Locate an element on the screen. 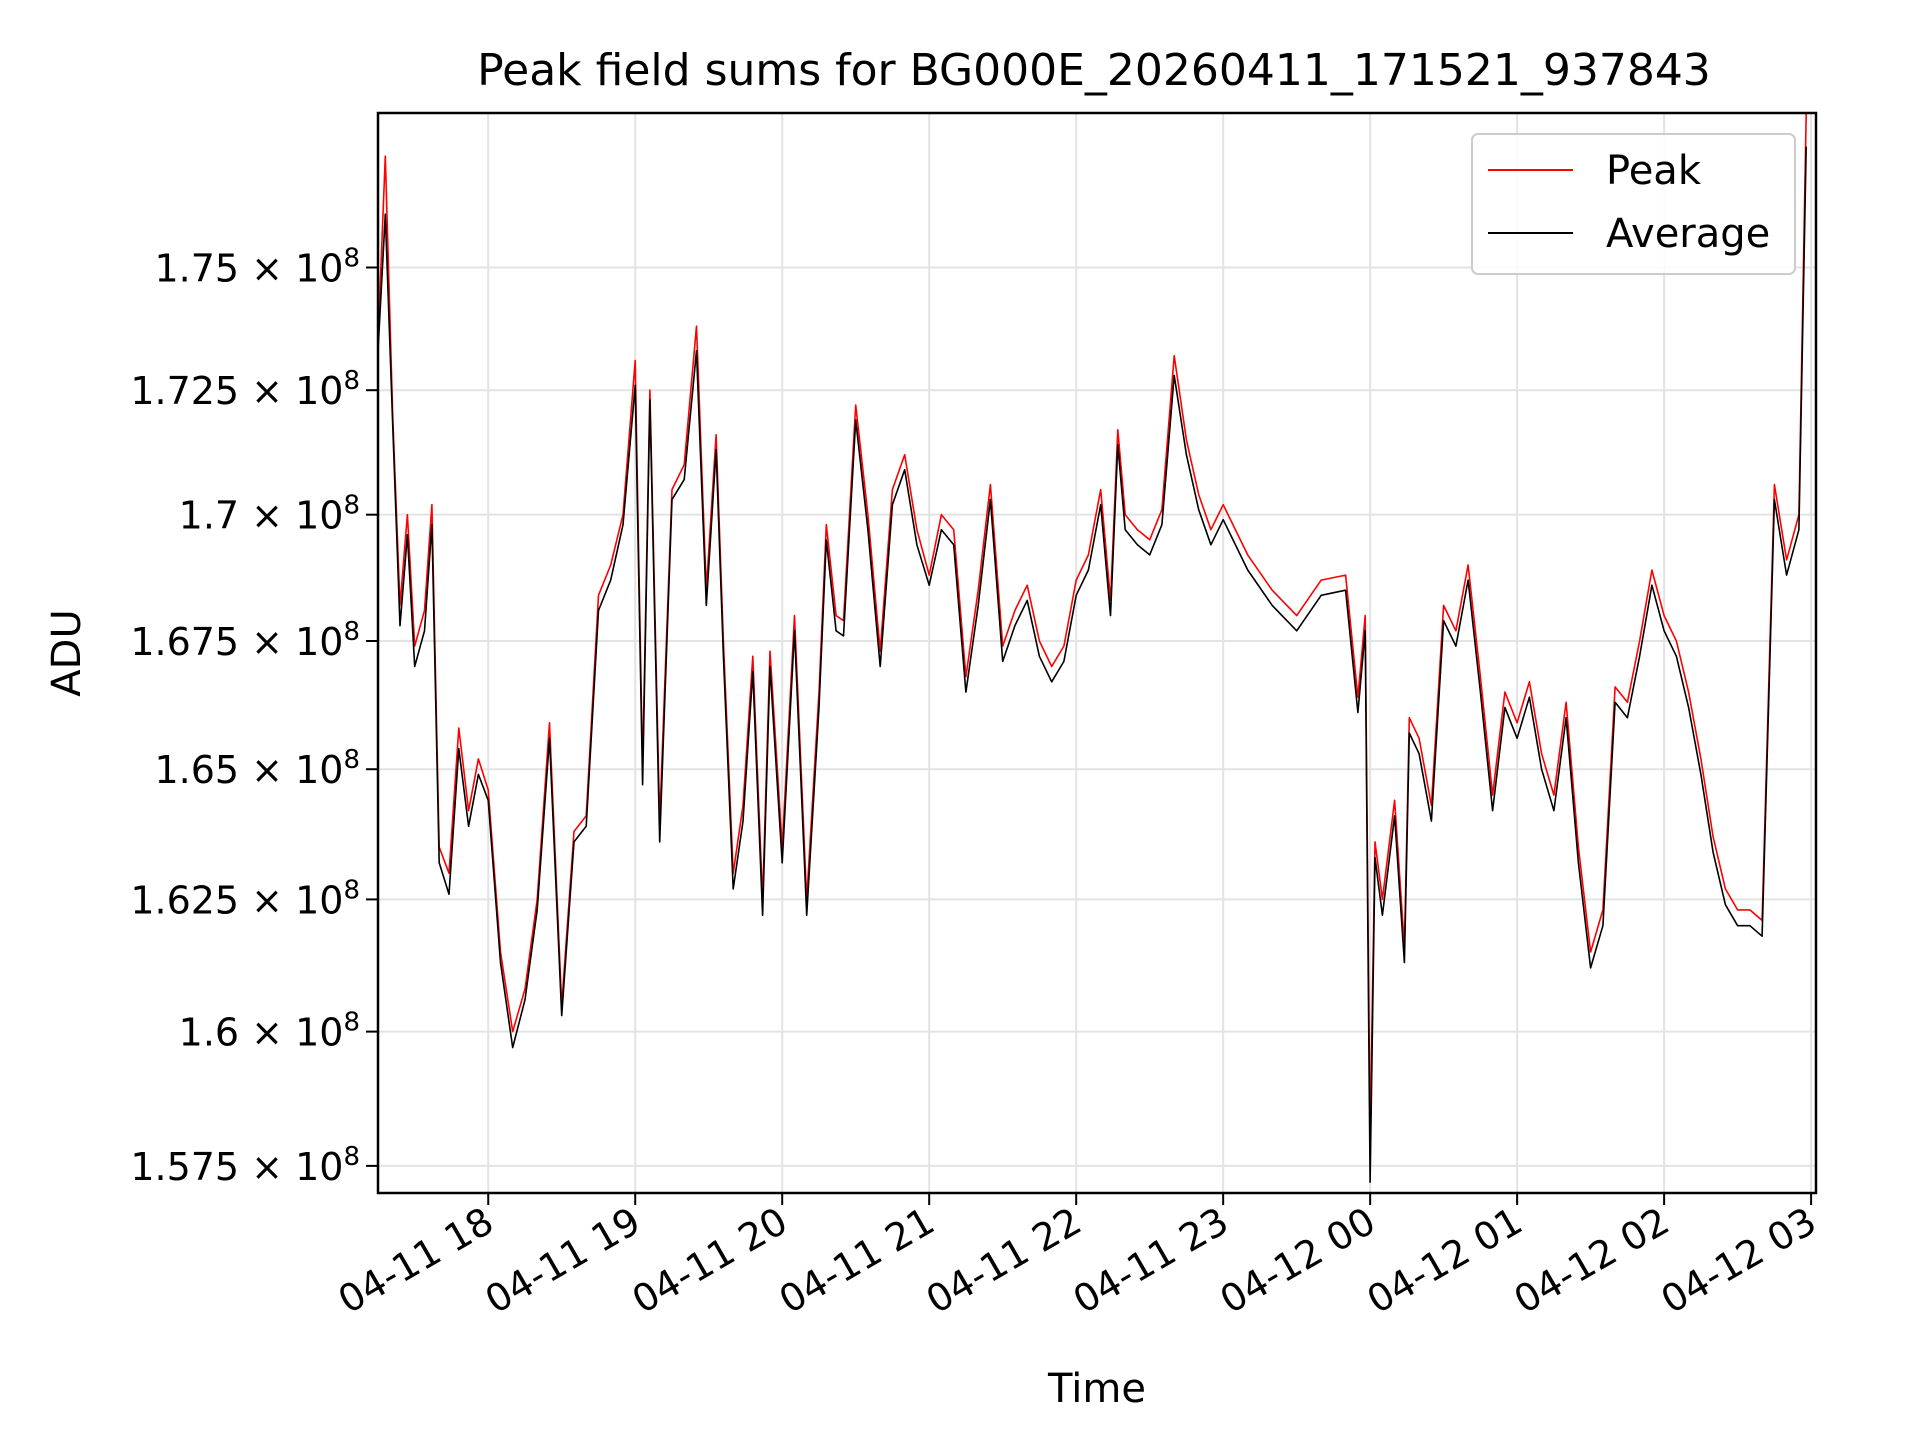 This screenshot has height=1440, width=1920. legend: Peak Average is located at coordinates (1633, 204).